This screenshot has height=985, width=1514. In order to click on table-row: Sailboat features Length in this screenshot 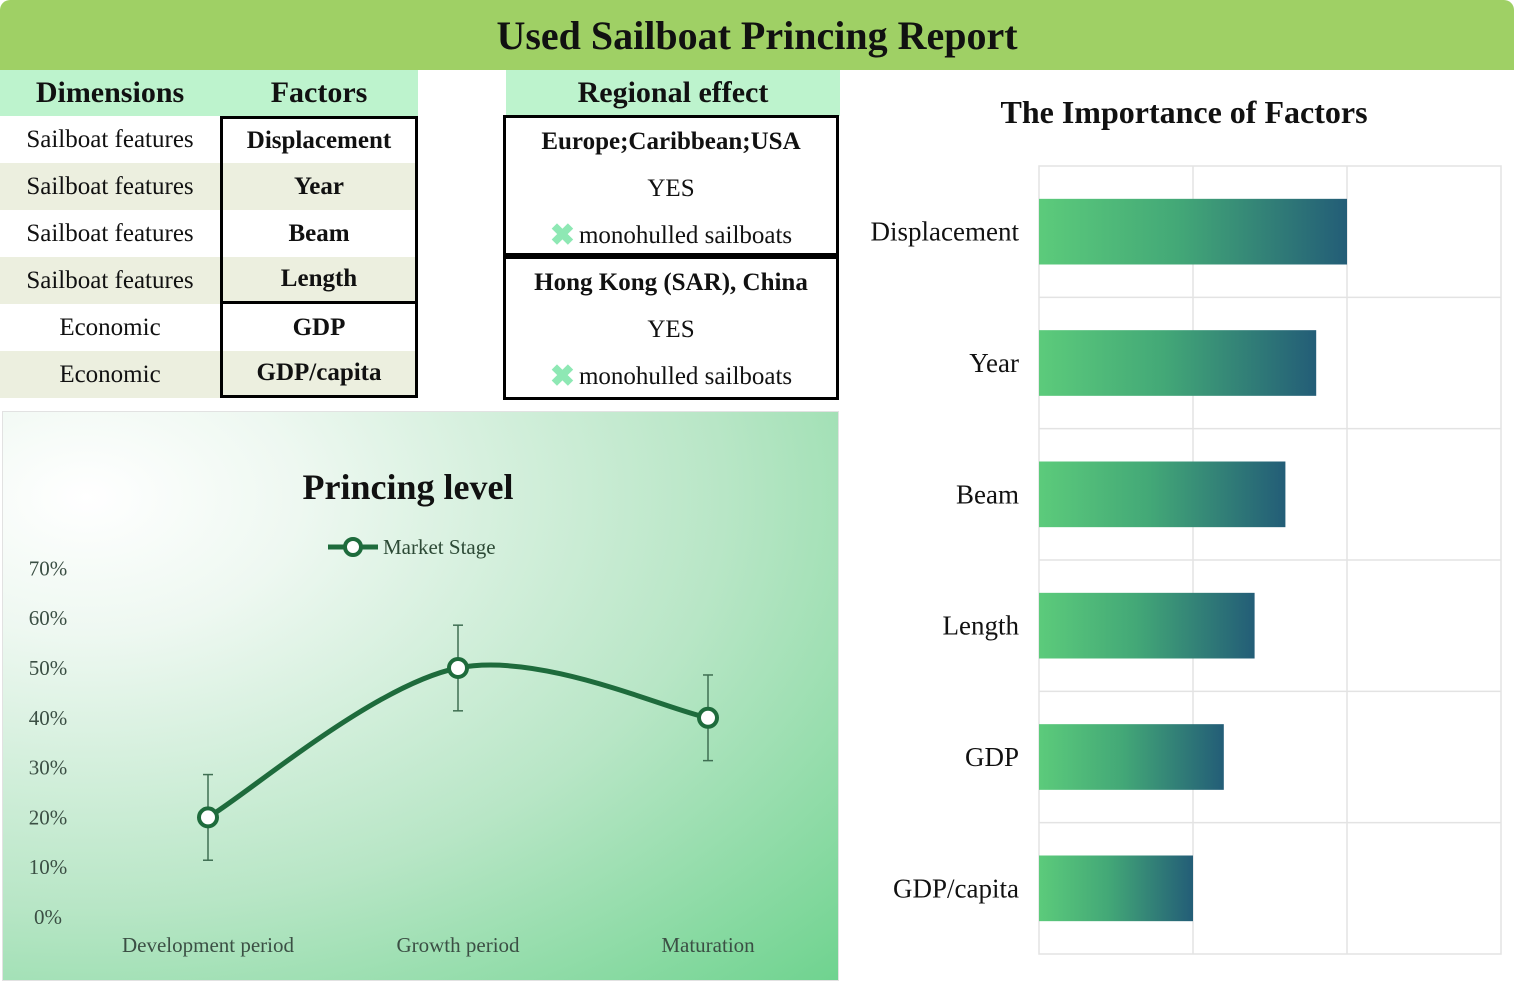, I will do `click(209, 280)`.